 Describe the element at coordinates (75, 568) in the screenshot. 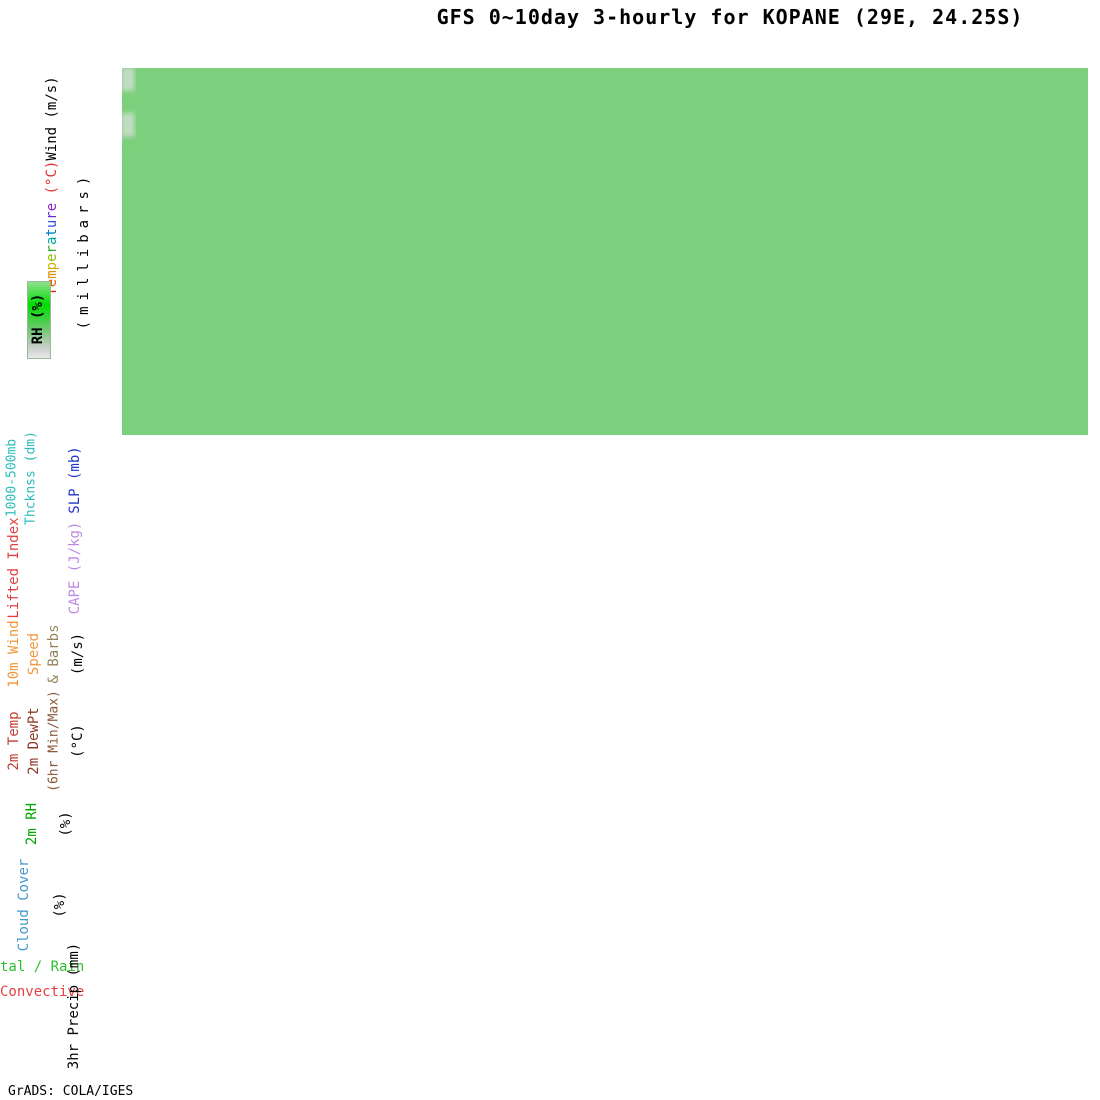

I see `cape-label: CAPE (J/kg)` at that location.